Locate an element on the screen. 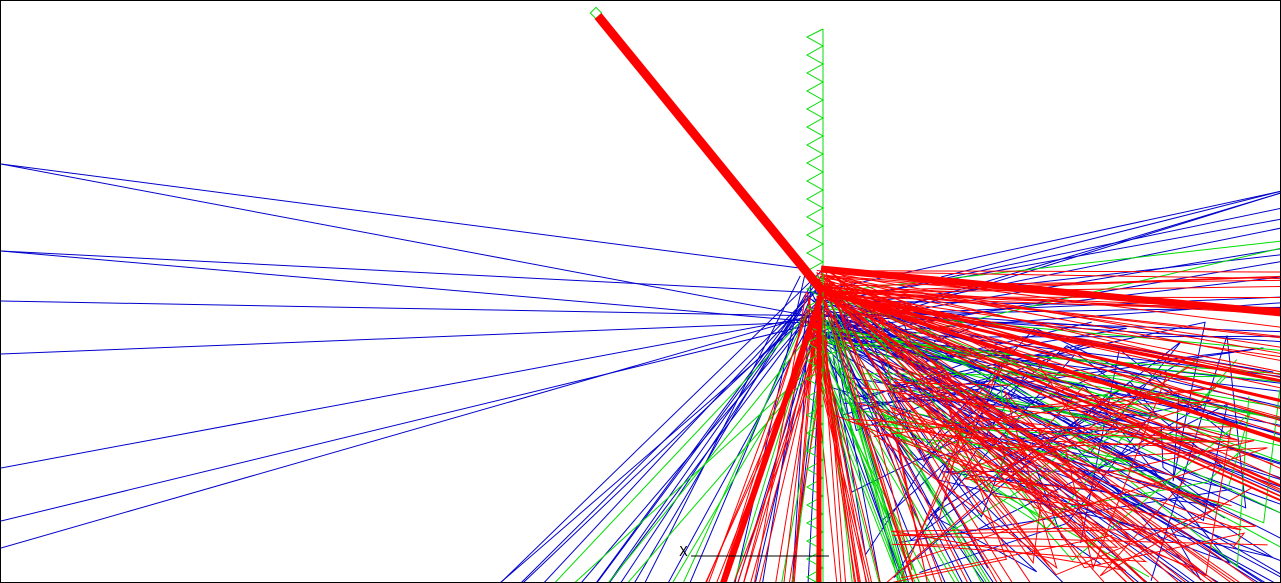 The height and width of the screenshot is (583, 1281). reflected-beam is located at coordinates (1050, 291).